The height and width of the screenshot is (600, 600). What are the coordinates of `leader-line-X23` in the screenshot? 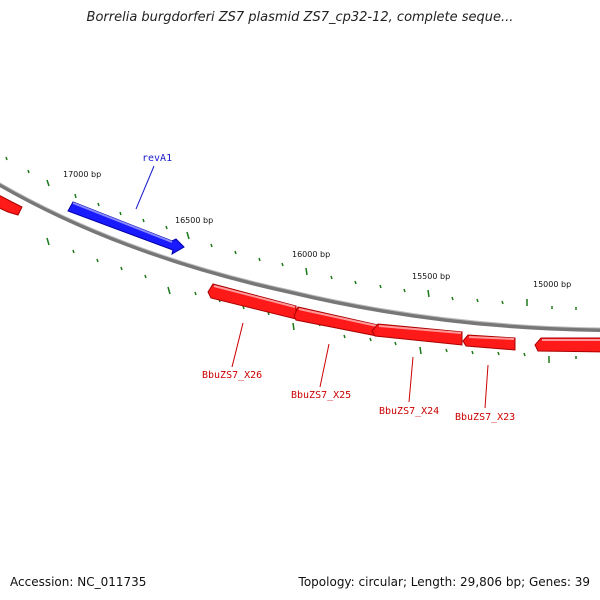 It's located at (486, 386).